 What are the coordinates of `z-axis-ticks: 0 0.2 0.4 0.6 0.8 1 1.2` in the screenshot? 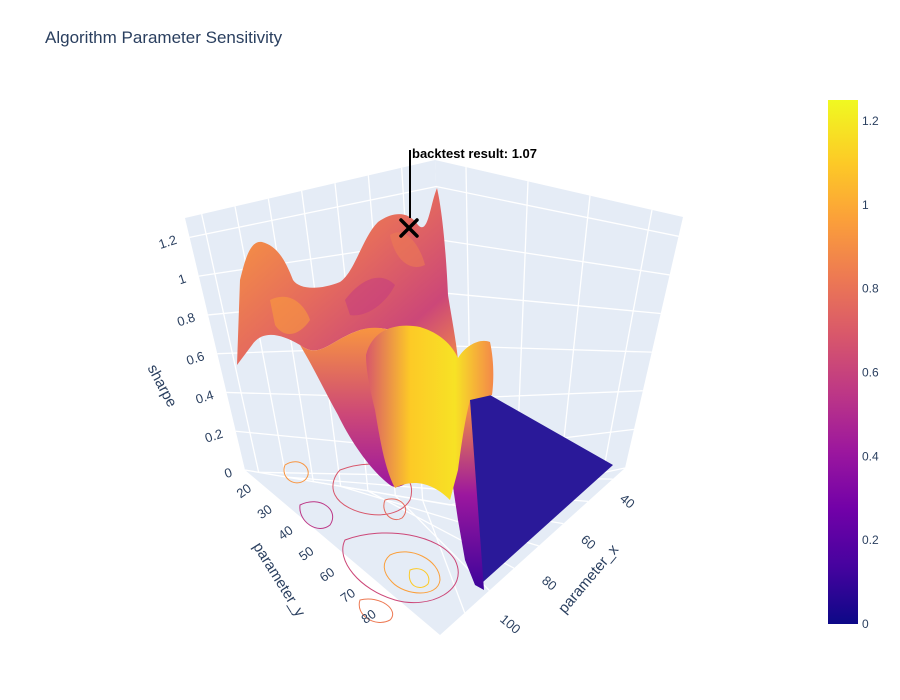 It's located at (195, 356).